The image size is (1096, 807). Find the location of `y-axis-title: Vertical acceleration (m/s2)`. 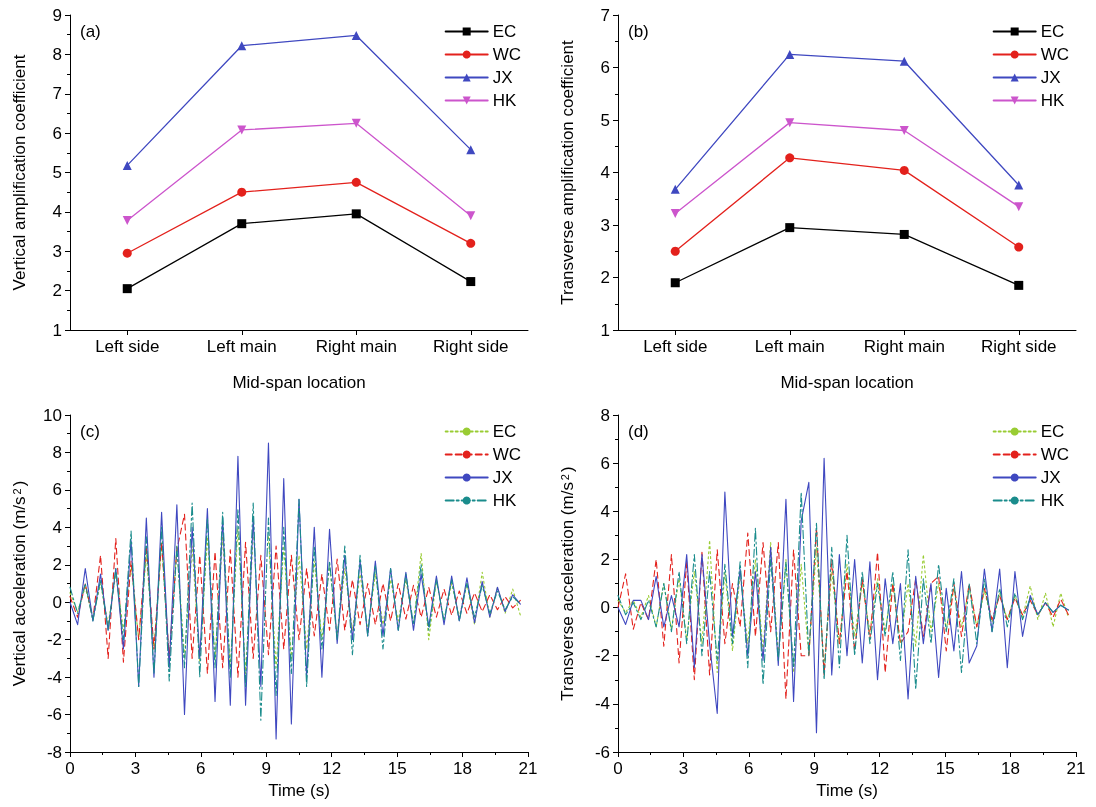

y-axis-title: Vertical acceleration (m/s2) is located at coordinates (19, 583).